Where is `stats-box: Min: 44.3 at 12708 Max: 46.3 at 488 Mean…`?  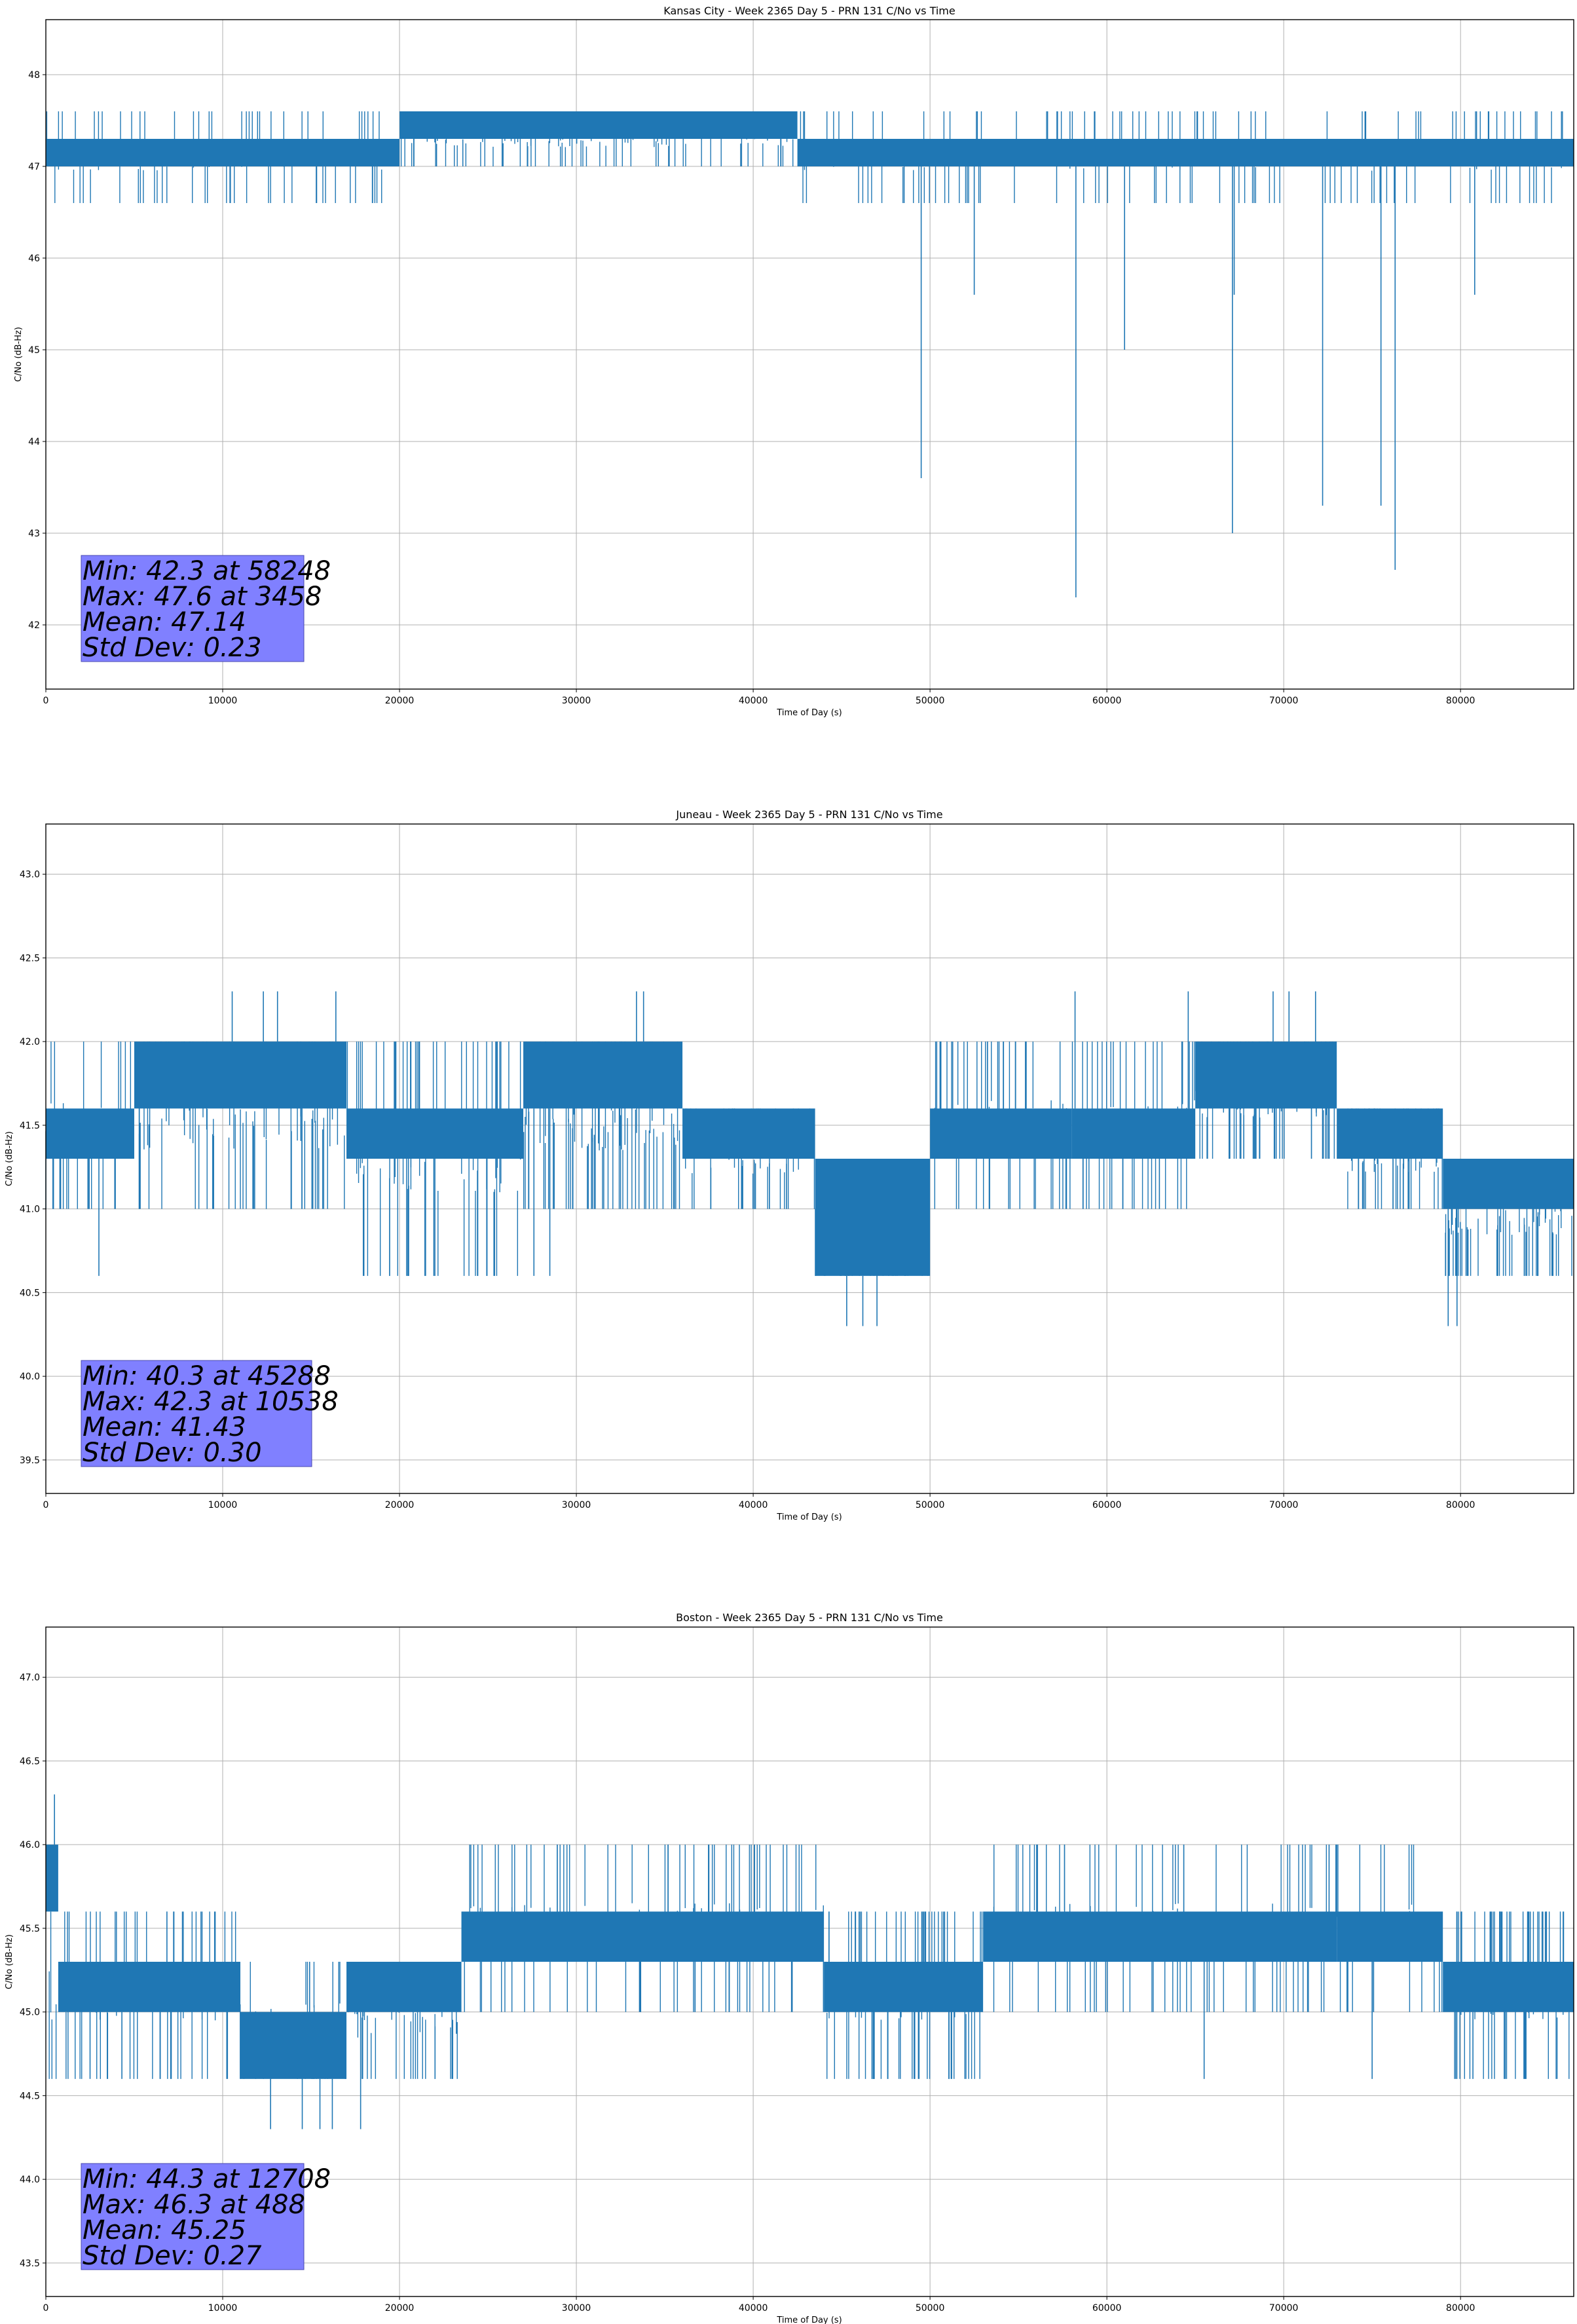 stats-box: Min: 44.3 at 12708 Max: 46.3 at 488 Mean… is located at coordinates (206, 2217).